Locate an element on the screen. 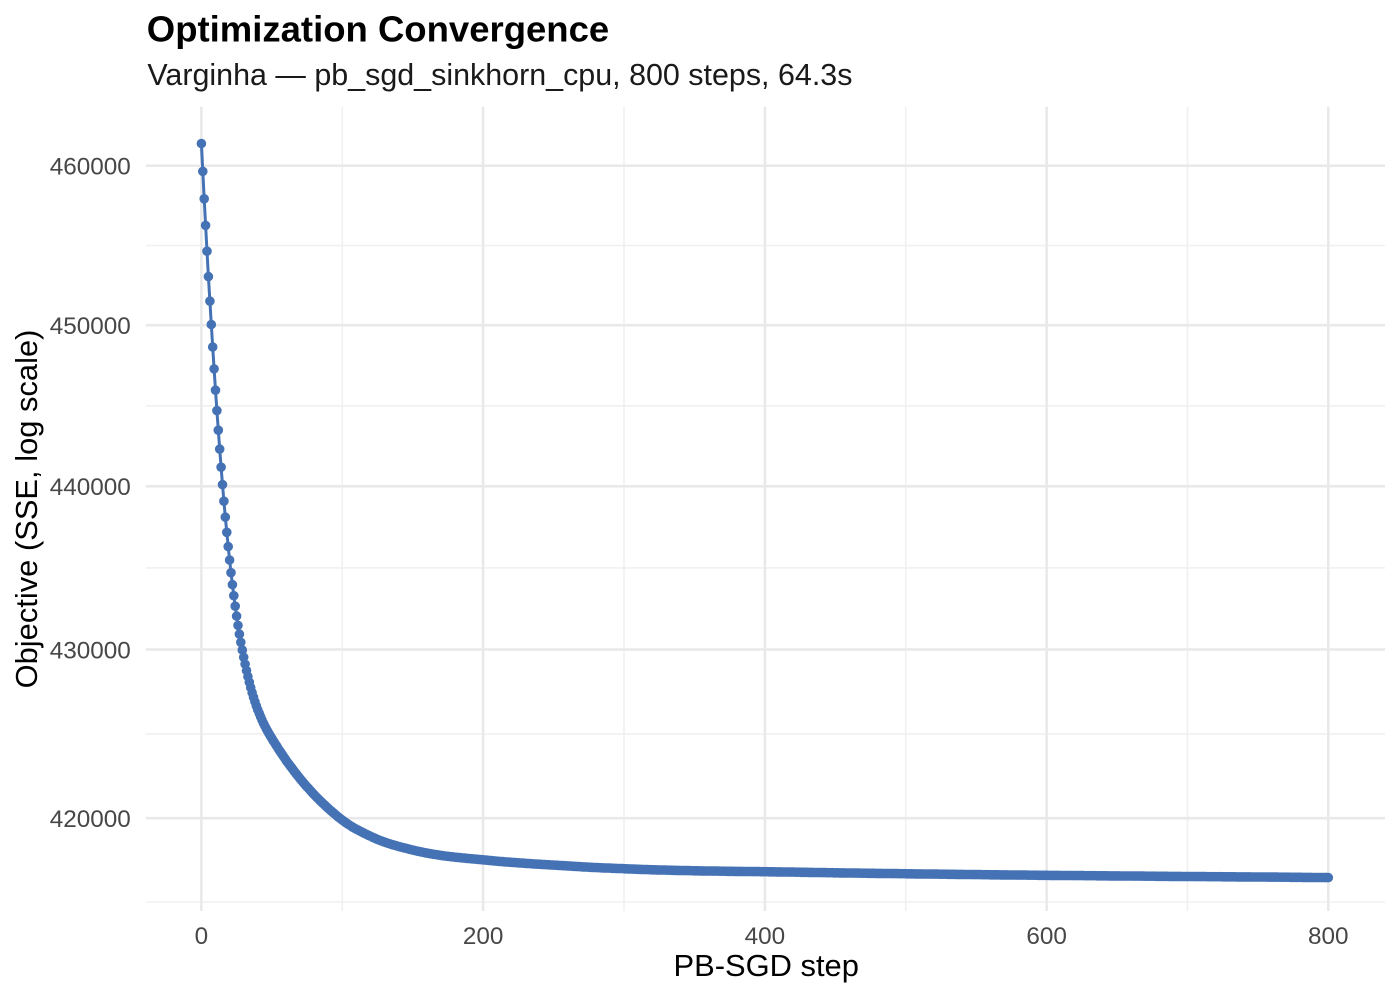 This screenshot has height=1000, width=1400. svg-text: Objective (SSE, log scale) is located at coordinates (26, 509).